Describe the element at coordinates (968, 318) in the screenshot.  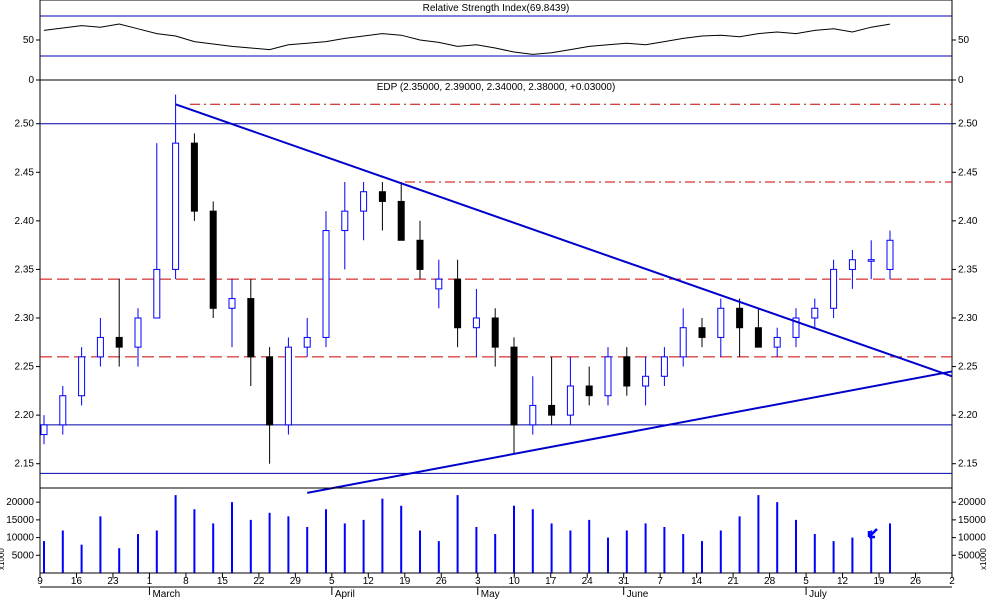
I see `price-tick-label-right: 2.30` at that location.